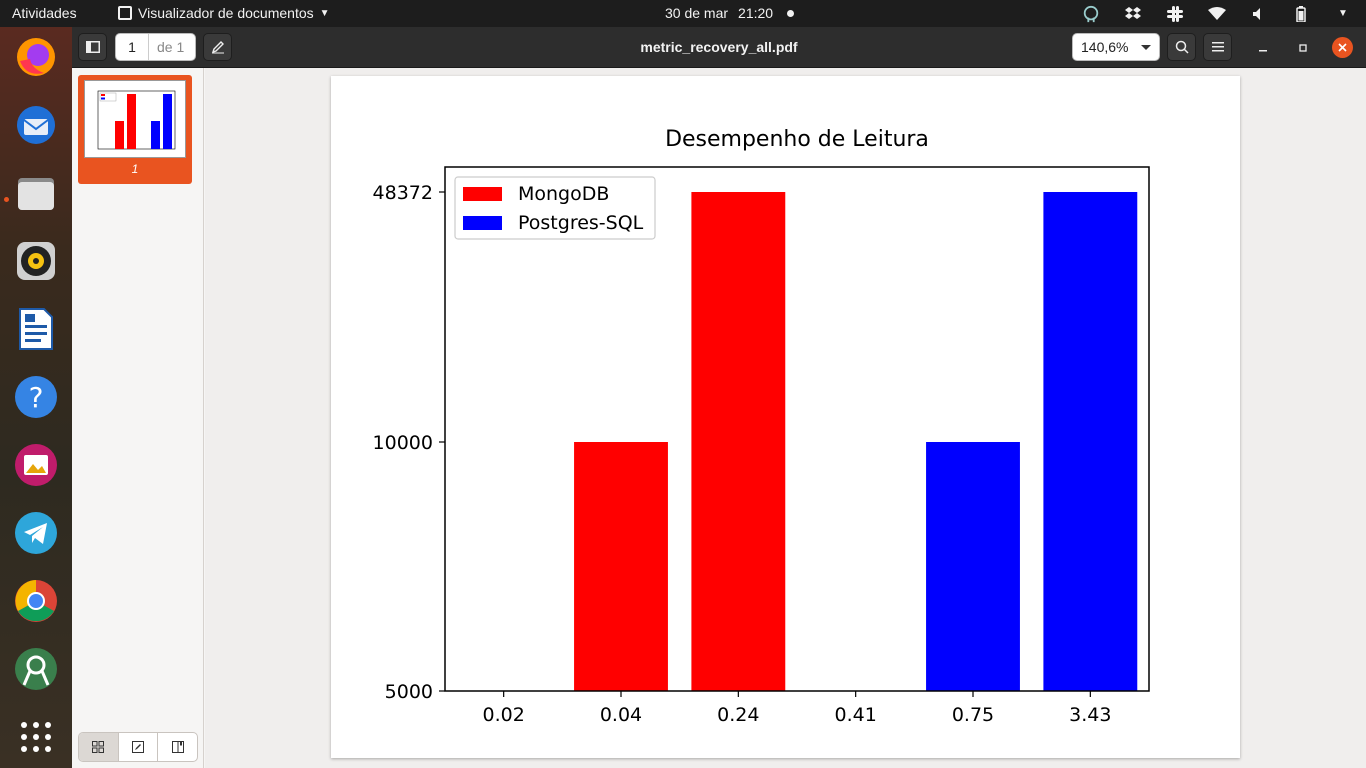 The width and height of the screenshot is (1366, 768). Describe the element at coordinates (135, 119) in the screenshot. I see `page-thumbnail-image` at that location.